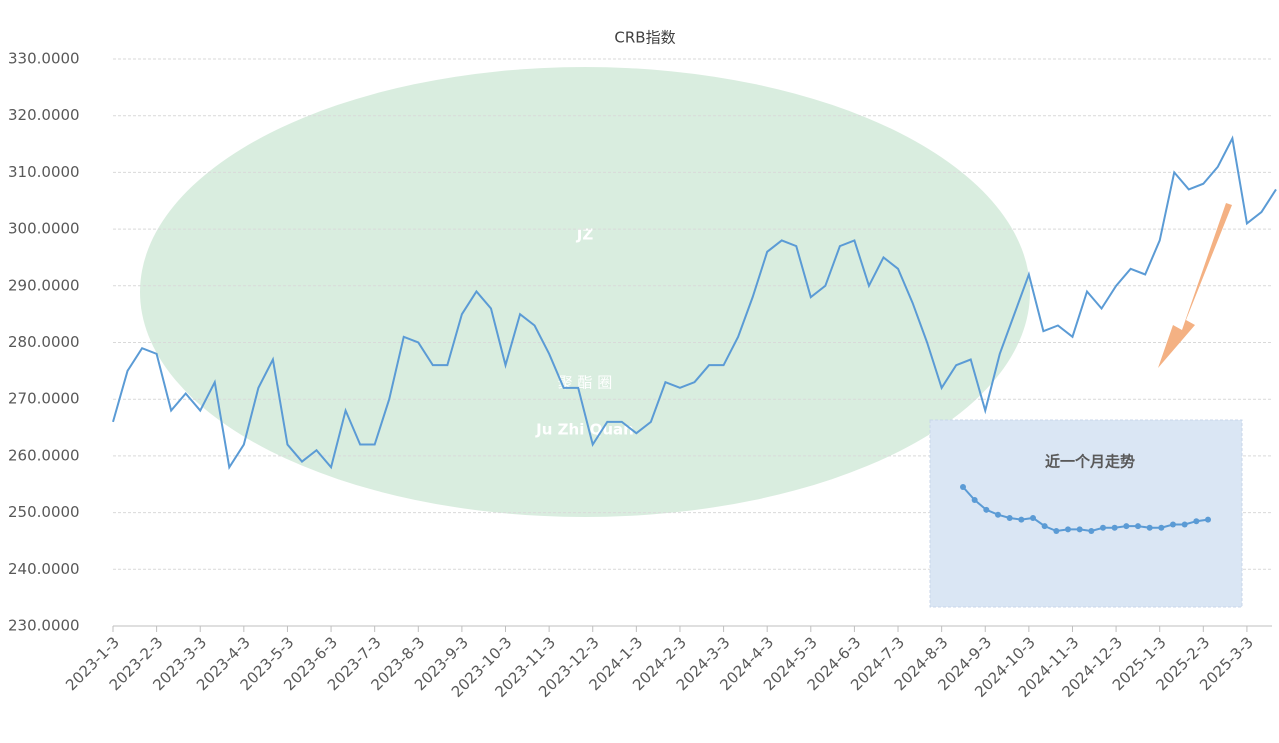  I want to click on arrow, so click(1195, 285).